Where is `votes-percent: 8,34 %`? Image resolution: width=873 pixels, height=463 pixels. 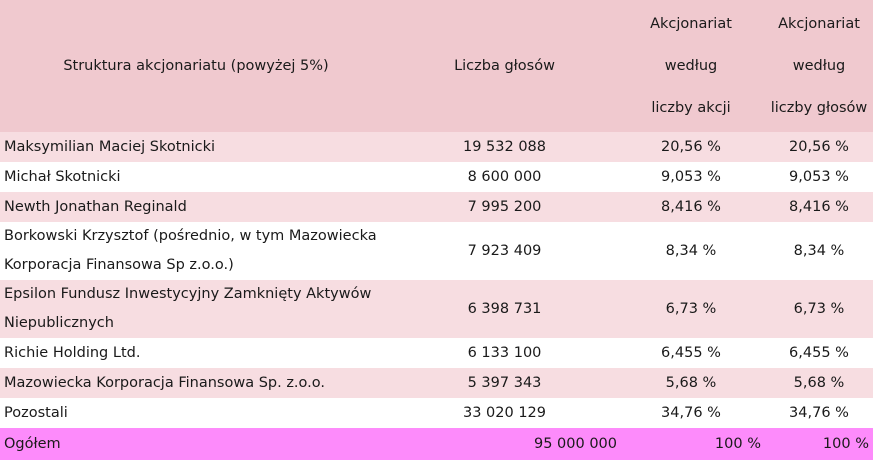
votes-percent: 8,34 % is located at coordinates (819, 251).